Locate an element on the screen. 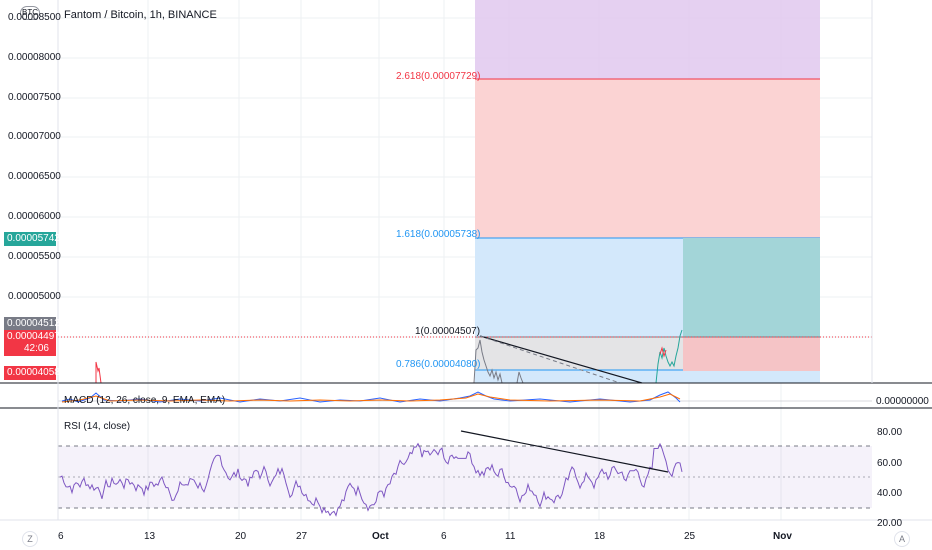 Image resolution: width=932 pixels, height=550 pixels. rsi-axis-label: 40.00 is located at coordinates (890, 493).